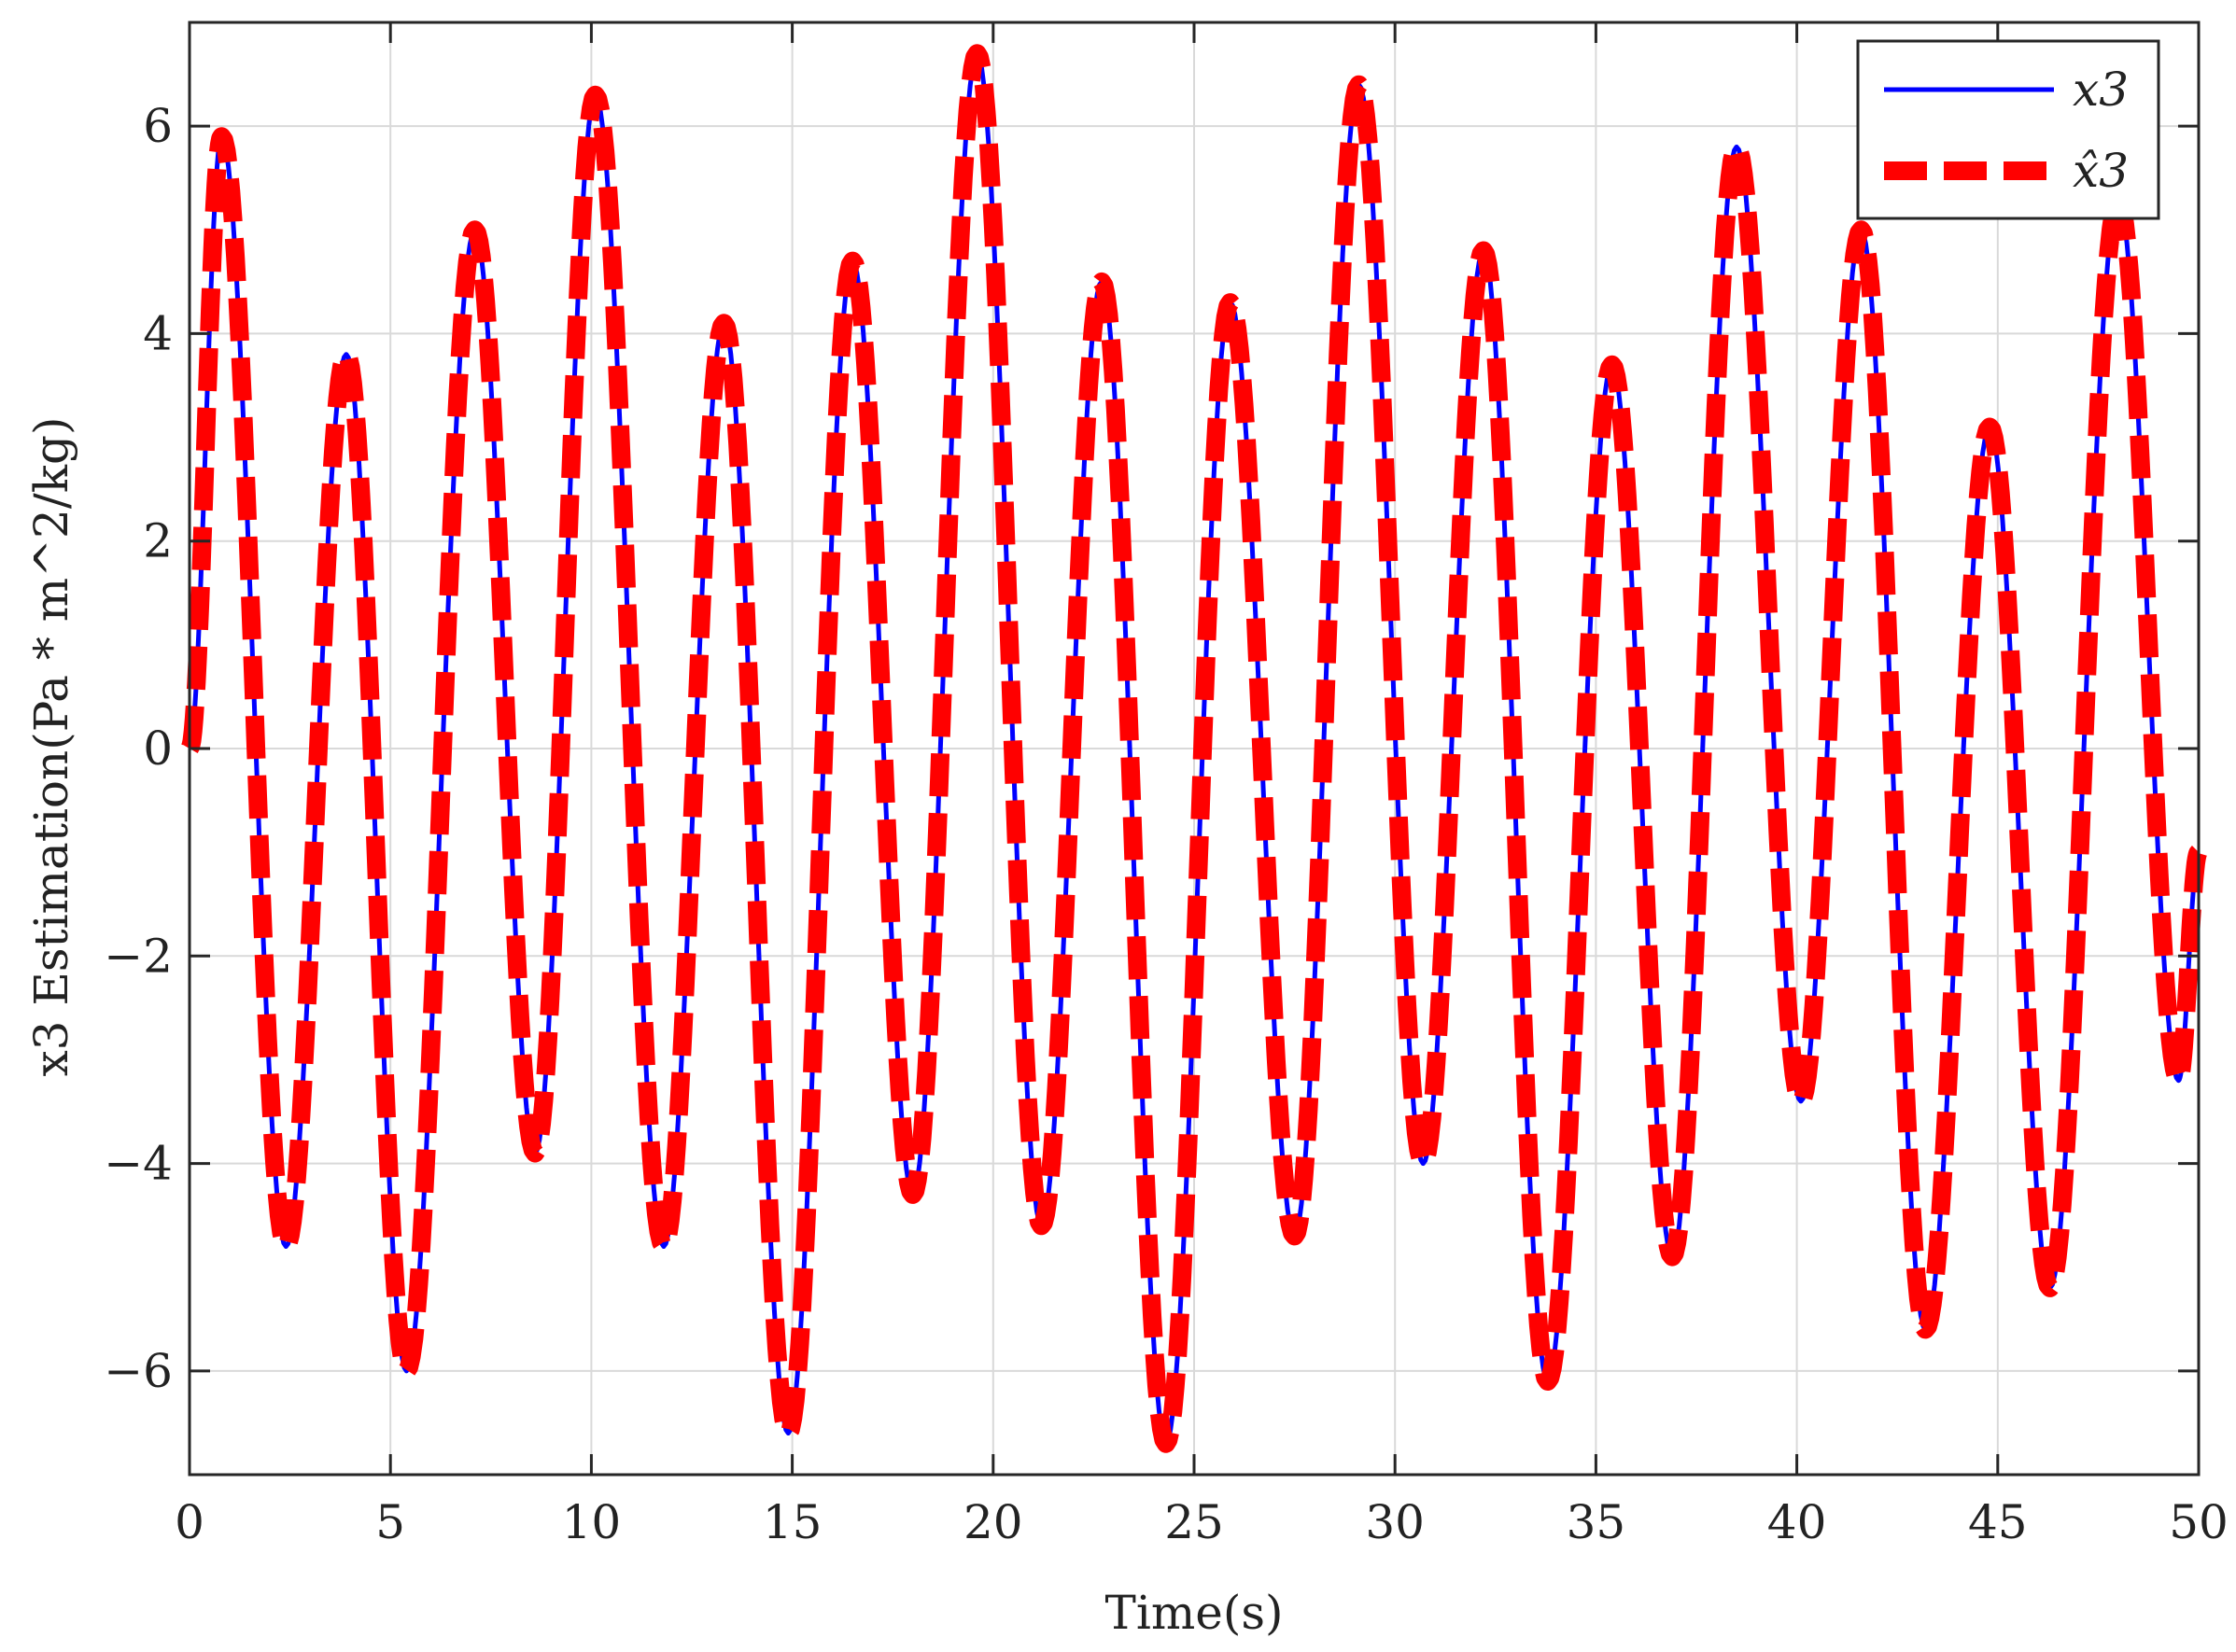  What do you see at coordinates (1998, 1522) in the screenshot?
I see `x-tick-label: 45` at bounding box center [1998, 1522].